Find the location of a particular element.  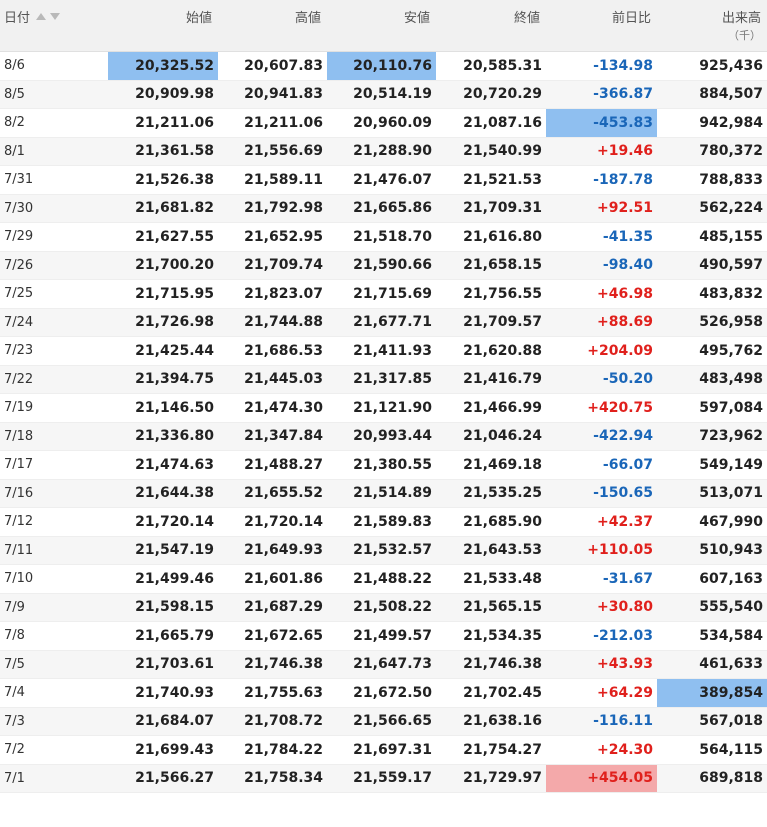

cell-diff: -41.35 is located at coordinates (601, 237).